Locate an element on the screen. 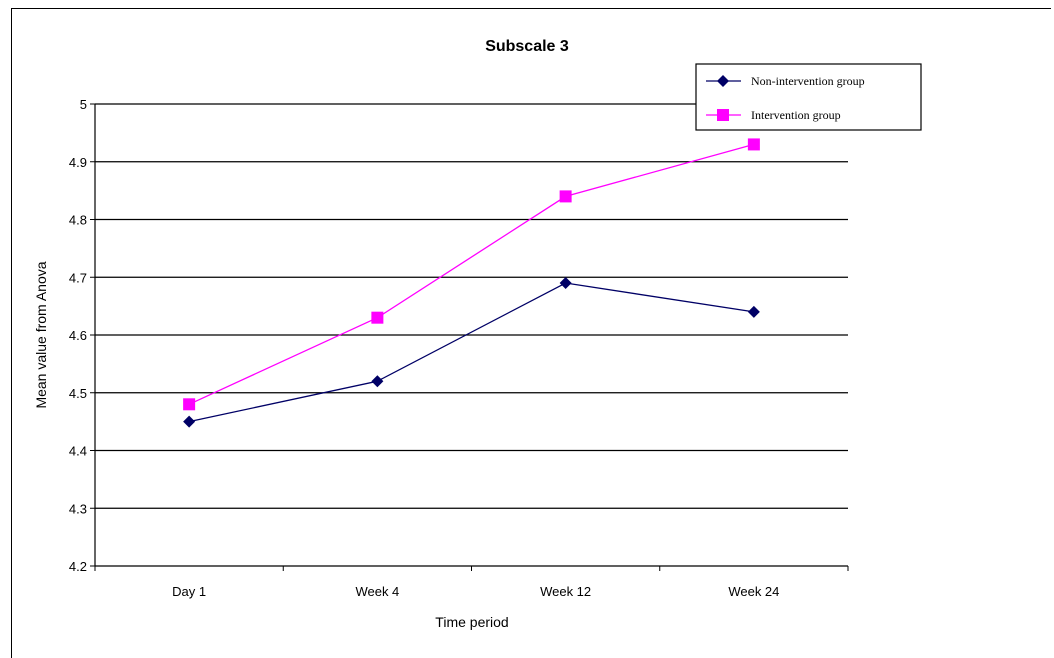 The image size is (1054, 658). x-axis-label: Time period is located at coordinates (471, 622).